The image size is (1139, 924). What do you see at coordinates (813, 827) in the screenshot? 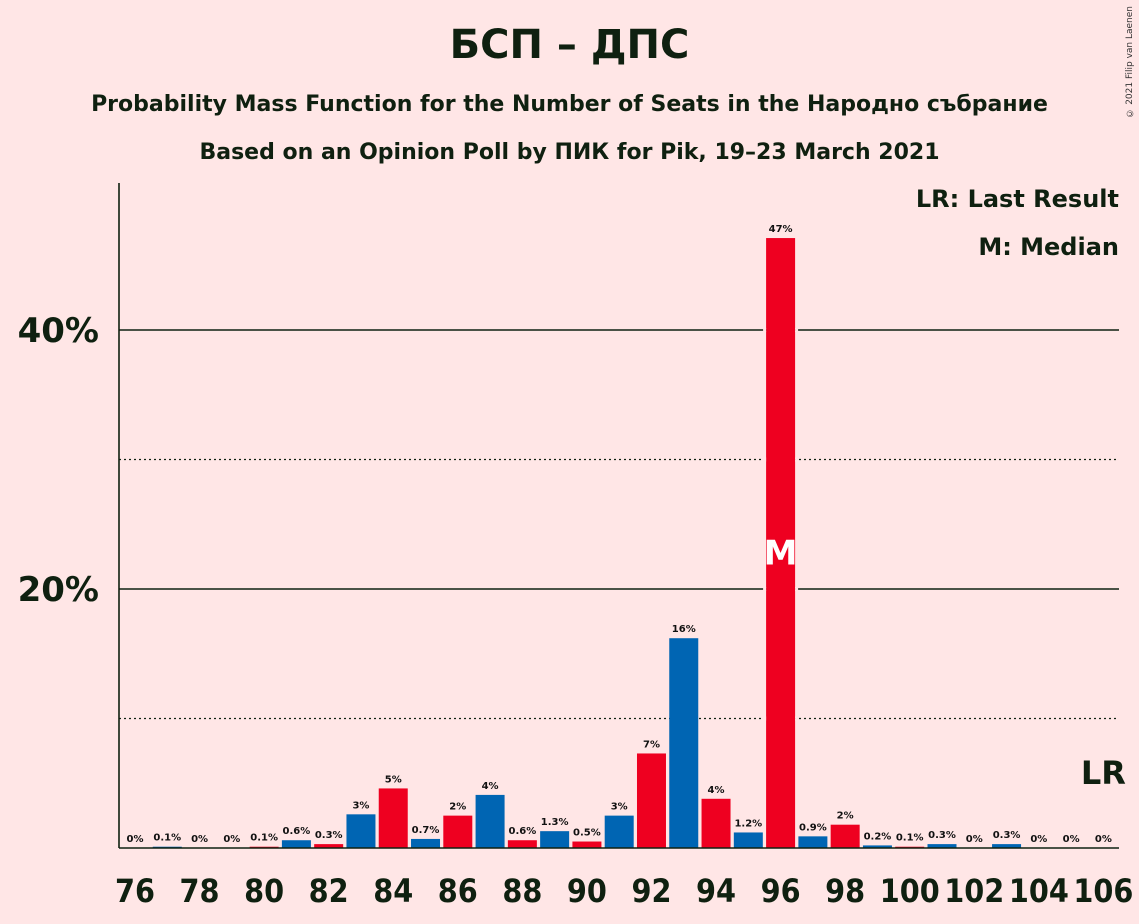
I see `data-label-97: 0.9%` at bounding box center [813, 827].